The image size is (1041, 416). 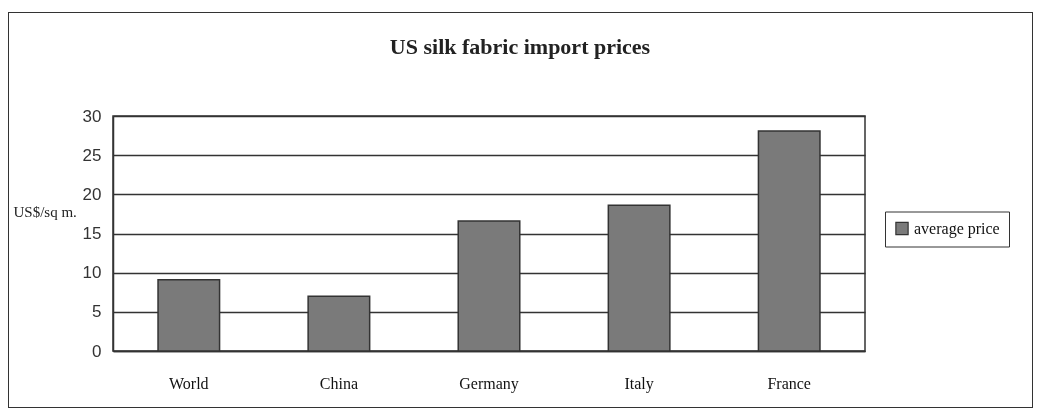 What do you see at coordinates (92, 155) in the screenshot?
I see `y-tick-label: 25` at bounding box center [92, 155].